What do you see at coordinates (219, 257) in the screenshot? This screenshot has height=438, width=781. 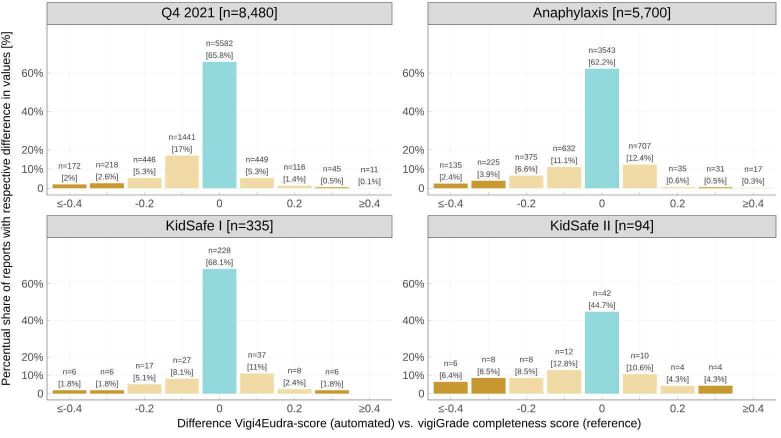 I see `data-label: n=228 [68.1%]` at bounding box center [219, 257].